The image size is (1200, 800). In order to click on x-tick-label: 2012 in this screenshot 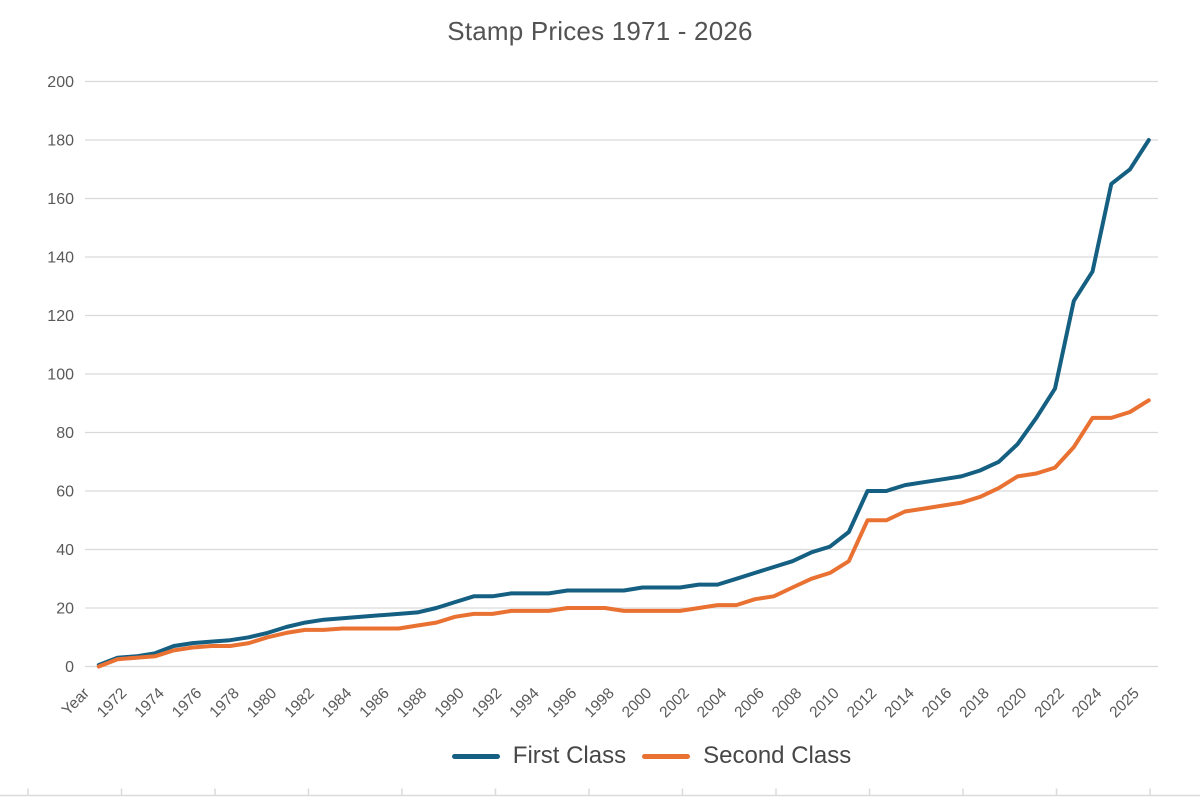, I will do `click(862, 703)`.